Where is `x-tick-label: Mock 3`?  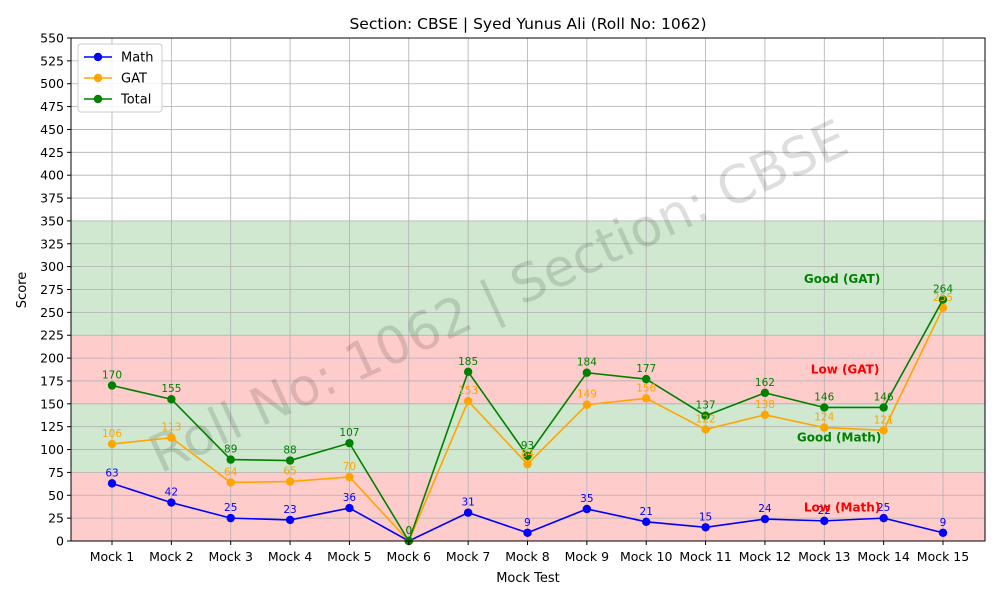
x-tick-label: Mock 3 is located at coordinates (230, 556).